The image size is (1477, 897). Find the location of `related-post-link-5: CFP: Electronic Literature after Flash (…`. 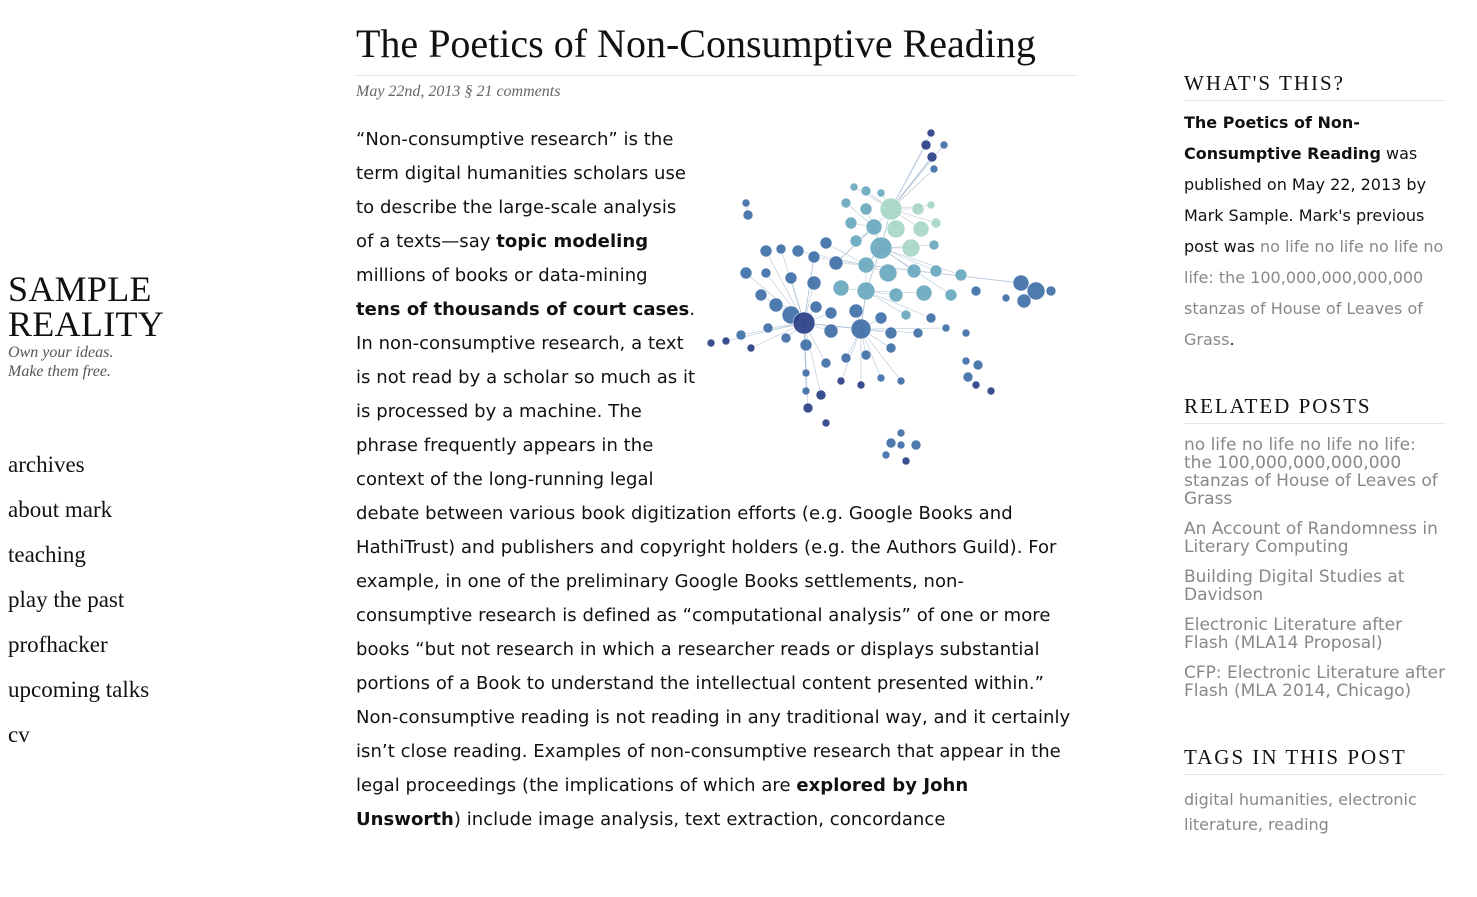

related-post-link-5: CFP: Electronic Literature after Flash (… is located at coordinates (1315, 682).